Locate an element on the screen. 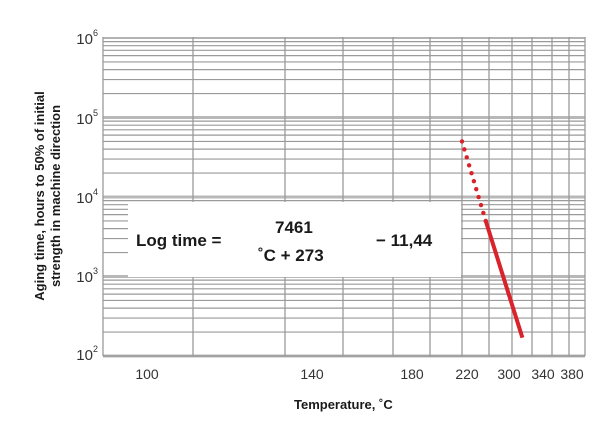 The width and height of the screenshot is (609, 428). x-tick-340: 340 is located at coordinates (543, 374).